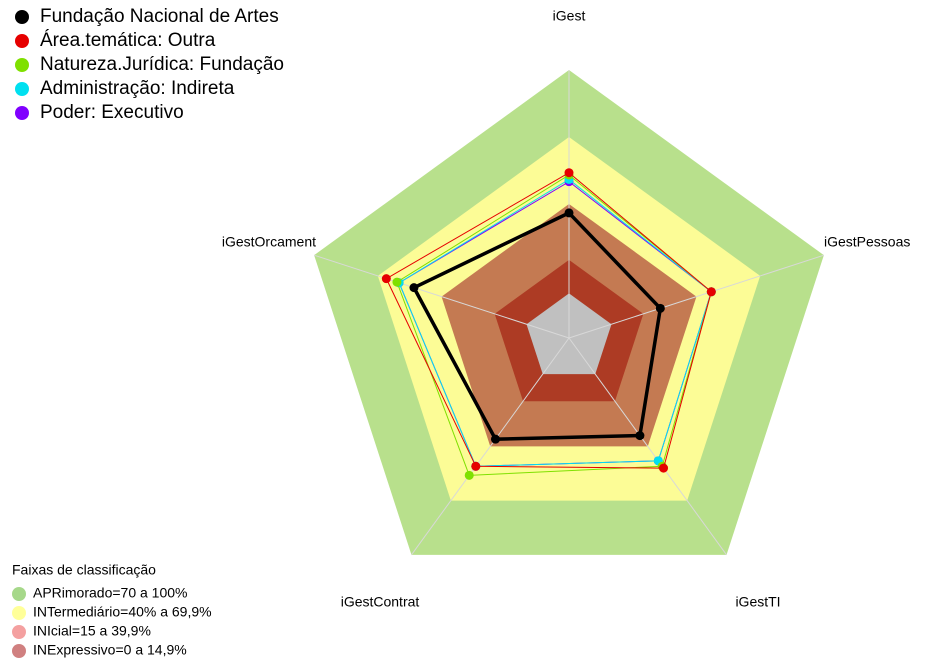 The image size is (928, 667). I want to click on band-legend-label: INTermediário=40% a 69,9%, so click(122, 612).